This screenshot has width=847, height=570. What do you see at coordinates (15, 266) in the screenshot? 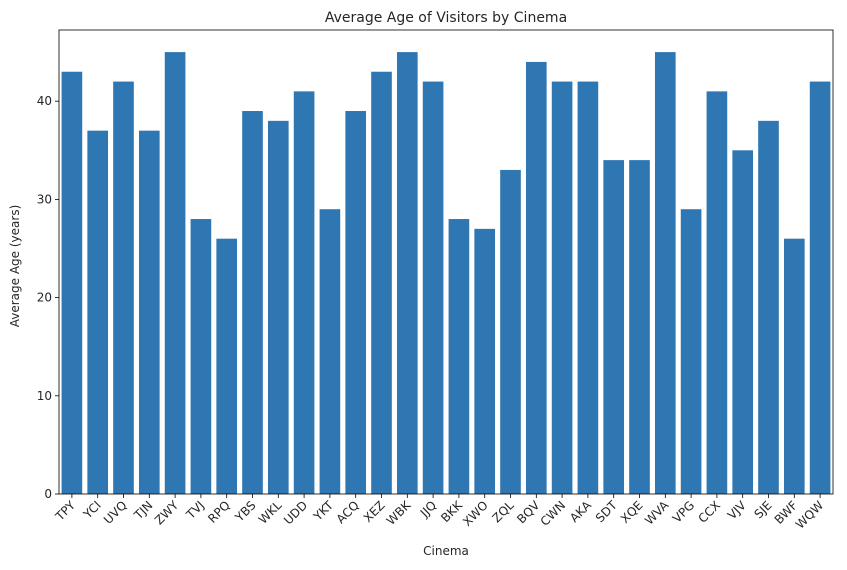
I see `y-axis-title: Average Age (years)` at bounding box center [15, 266].